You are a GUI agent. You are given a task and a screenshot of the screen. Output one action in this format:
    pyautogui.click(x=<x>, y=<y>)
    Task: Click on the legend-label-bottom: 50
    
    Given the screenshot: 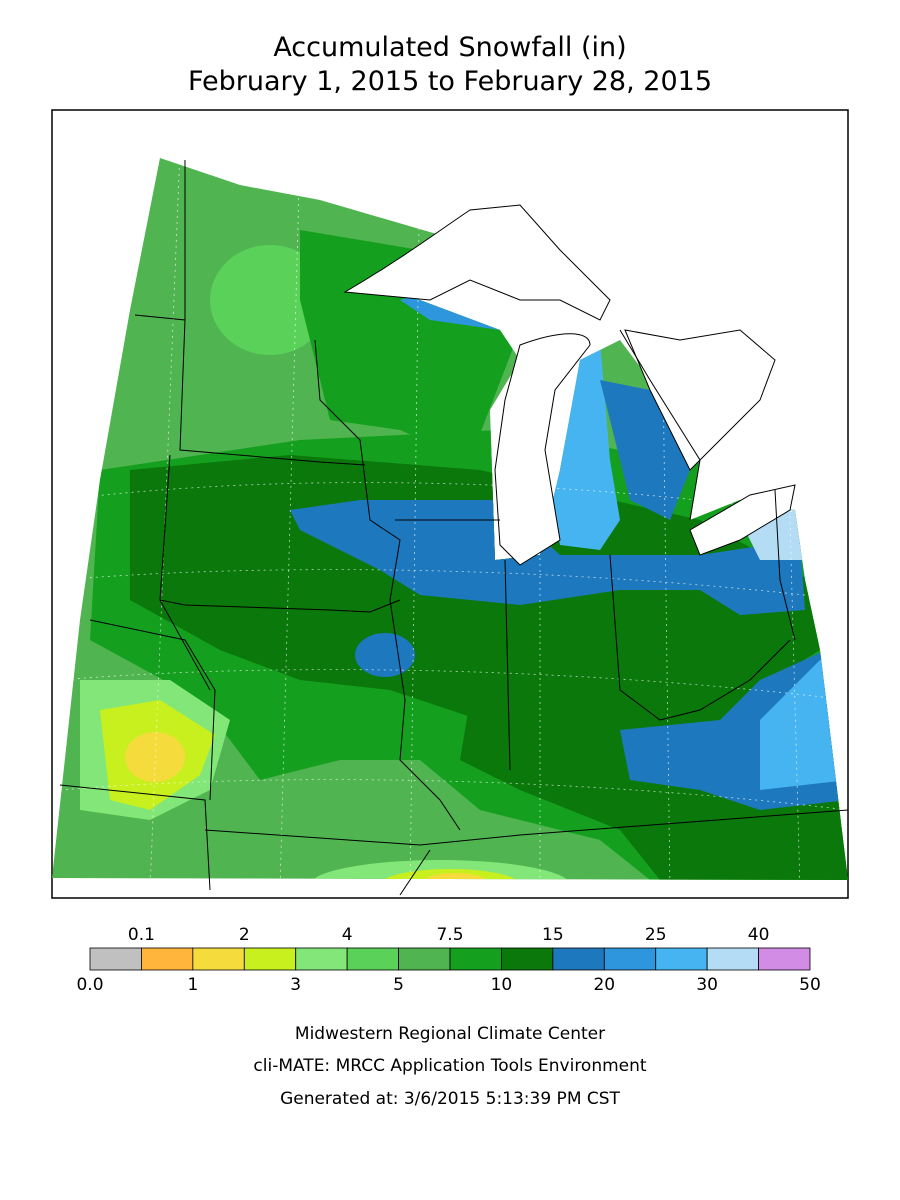 What is the action you would take?
    pyautogui.click(x=810, y=985)
    